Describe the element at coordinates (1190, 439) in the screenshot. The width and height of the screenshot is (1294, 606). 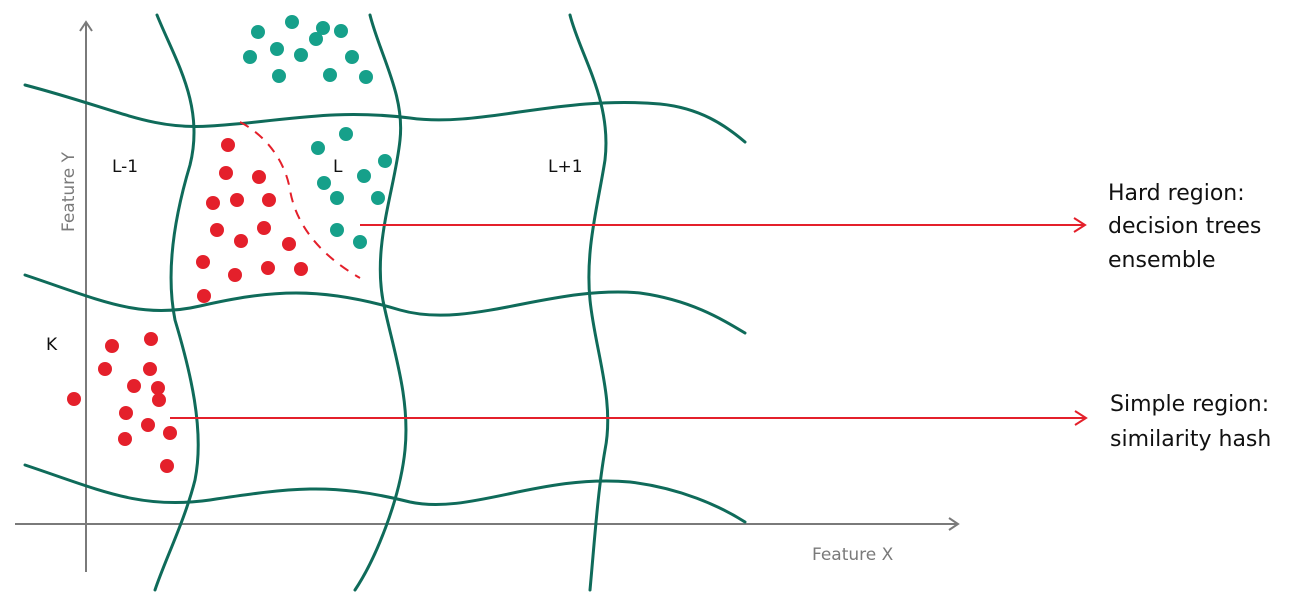
I see `simple-region-method: similarity hash` at that location.